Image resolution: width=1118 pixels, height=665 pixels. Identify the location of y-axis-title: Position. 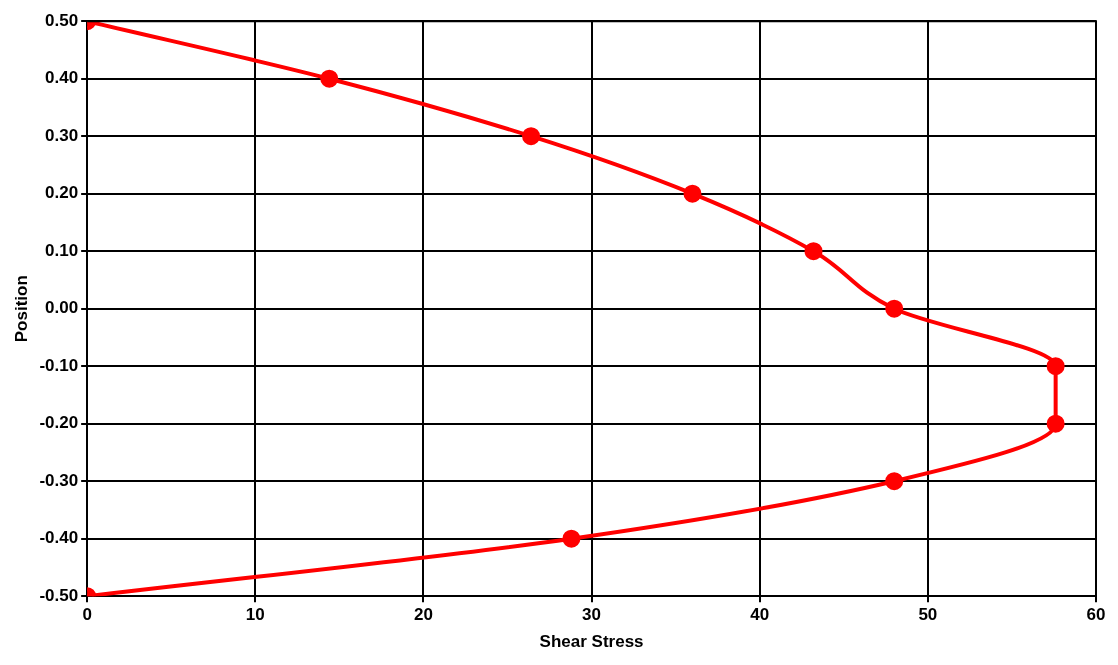
(21, 309).